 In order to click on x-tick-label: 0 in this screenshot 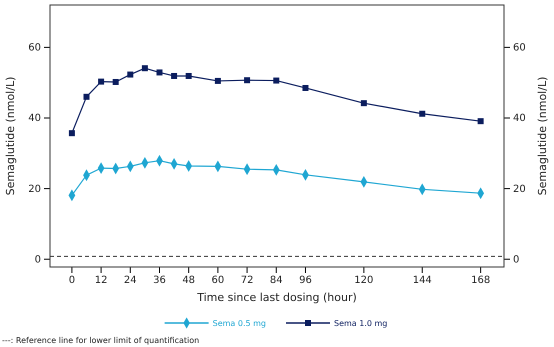, I will do `click(72, 280)`.